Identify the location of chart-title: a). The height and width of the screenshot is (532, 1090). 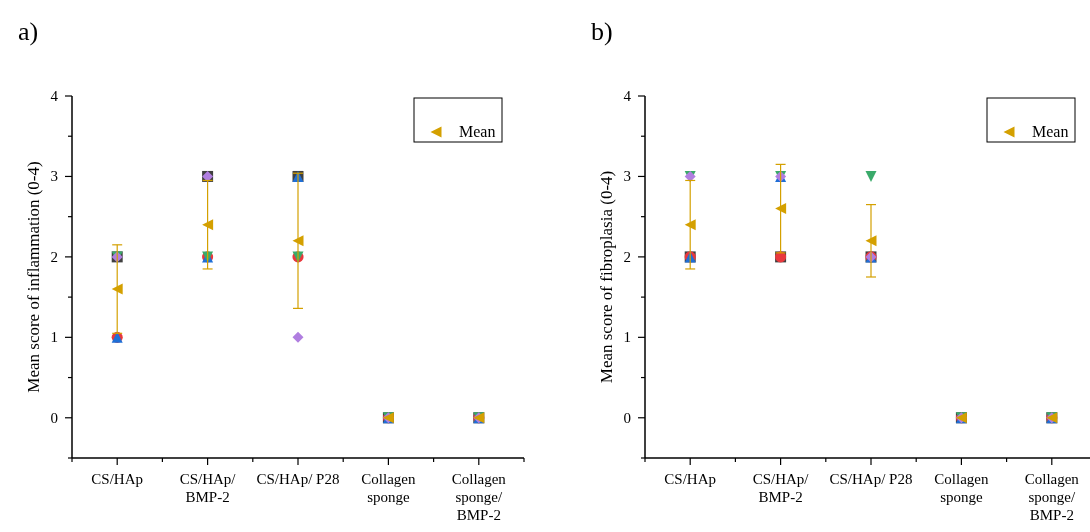
(28, 31).